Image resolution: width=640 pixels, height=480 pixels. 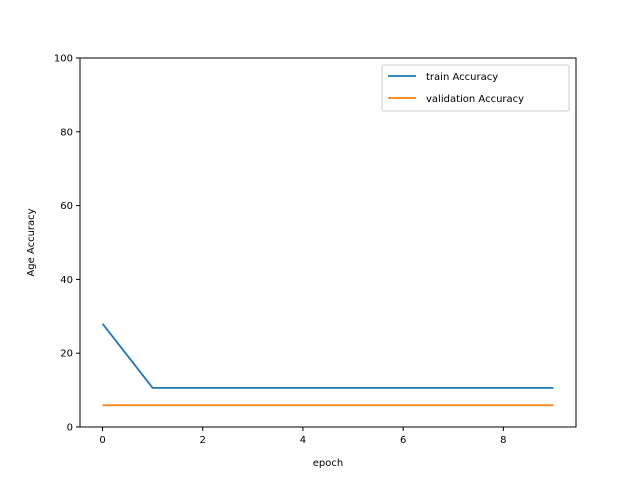 I want to click on y-tick-label: 0, so click(x=70, y=428).